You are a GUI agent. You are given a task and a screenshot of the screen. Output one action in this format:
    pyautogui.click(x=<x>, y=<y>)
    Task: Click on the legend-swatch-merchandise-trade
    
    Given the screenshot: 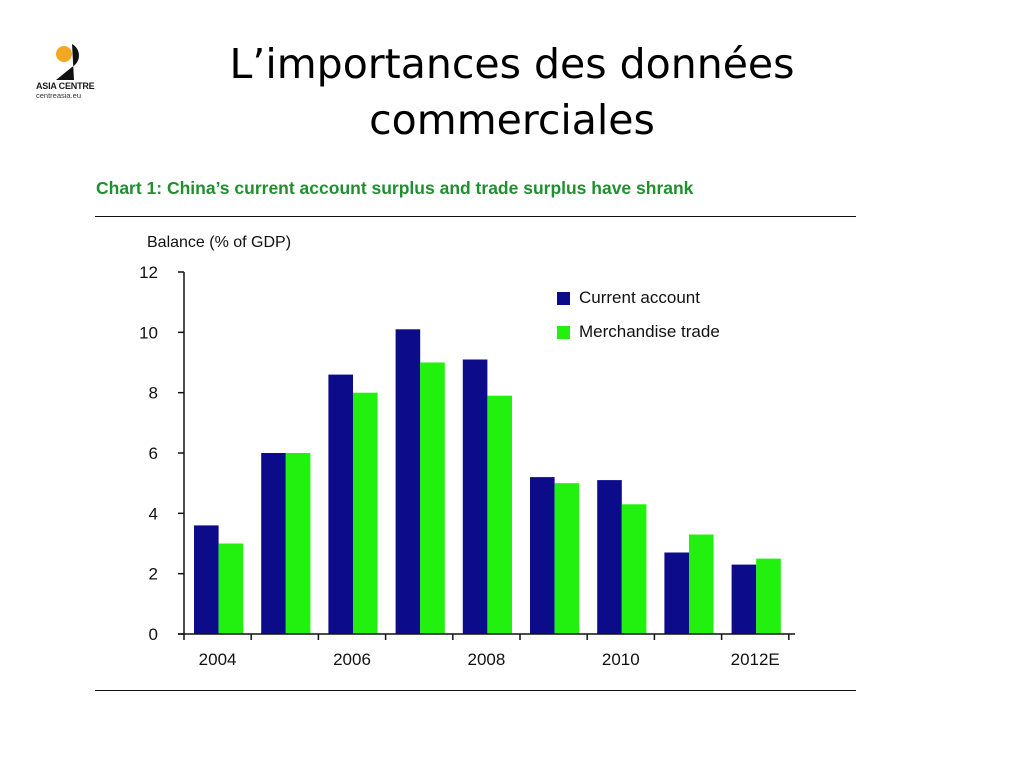 What is the action you would take?
    pyautogui.click(x=563, y=332)
    